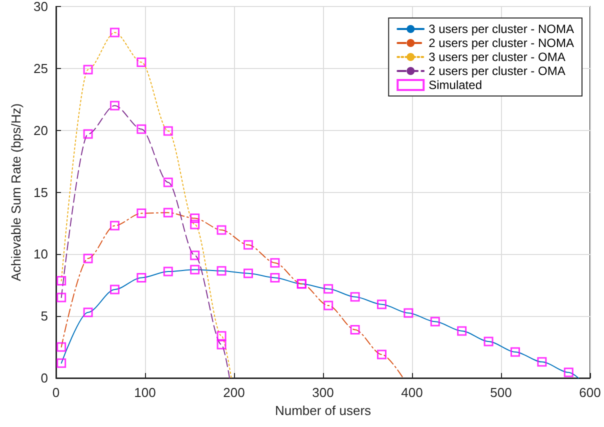  Describe the element at coordinates (501, 29) in the screenshot. I see `legend-label: 3 users per cluster - NOMA` at that location.